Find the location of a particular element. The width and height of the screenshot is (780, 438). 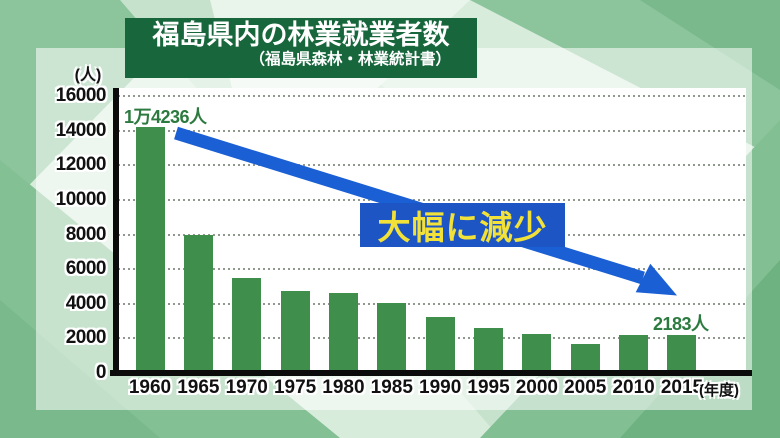

x-tick-1970: 1970 is located at coordinates (246, 387).